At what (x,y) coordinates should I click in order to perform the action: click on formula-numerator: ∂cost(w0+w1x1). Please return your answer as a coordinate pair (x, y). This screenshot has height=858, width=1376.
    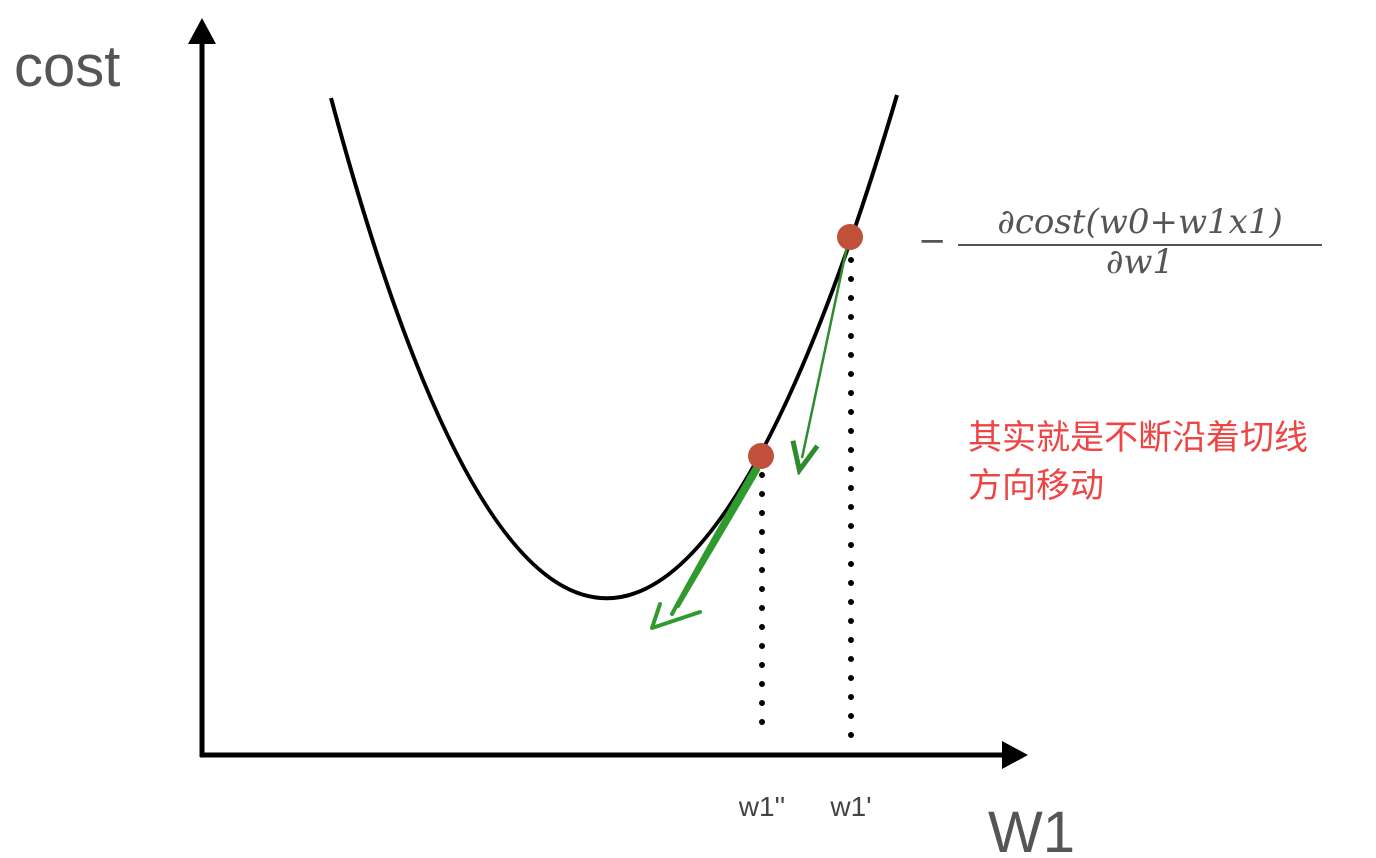
    Looking at the image, I should click on (1140, 222).